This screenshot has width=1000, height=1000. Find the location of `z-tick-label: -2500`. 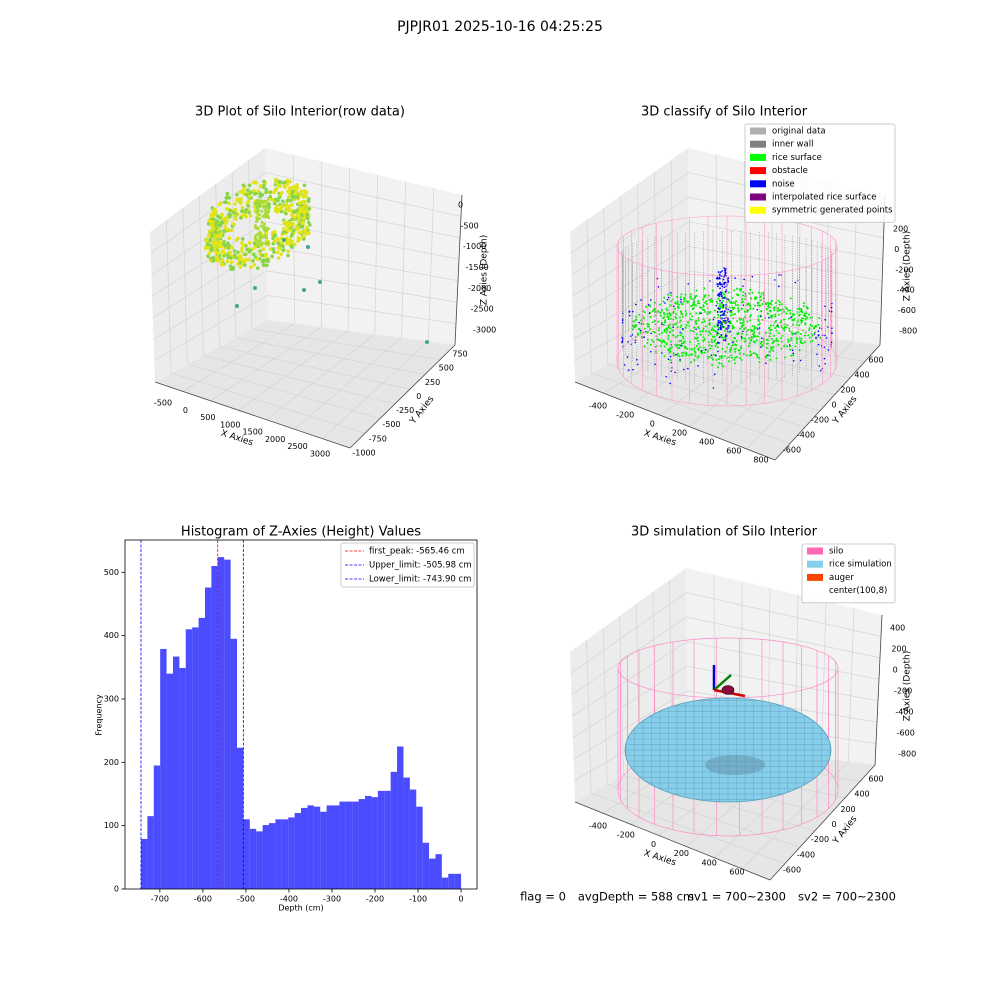

z-tick-label: -2500 is located at coordinates (482, 309).